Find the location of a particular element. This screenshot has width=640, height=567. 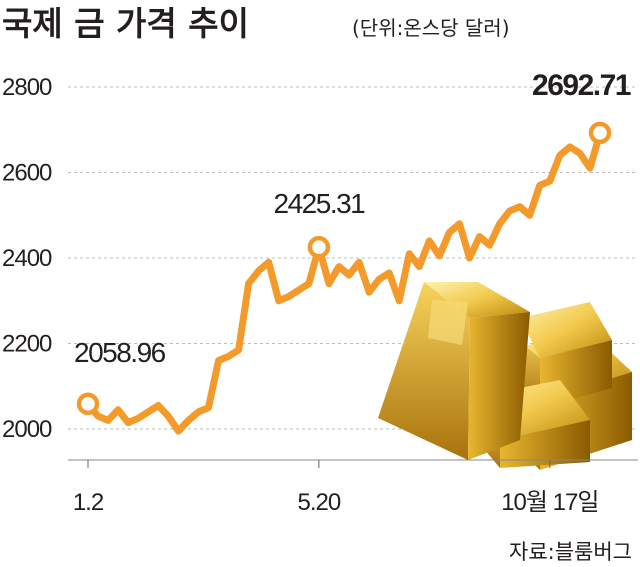

x-axis: 1.2 5.20 10월 17일 is located at coordinates (353, 487).